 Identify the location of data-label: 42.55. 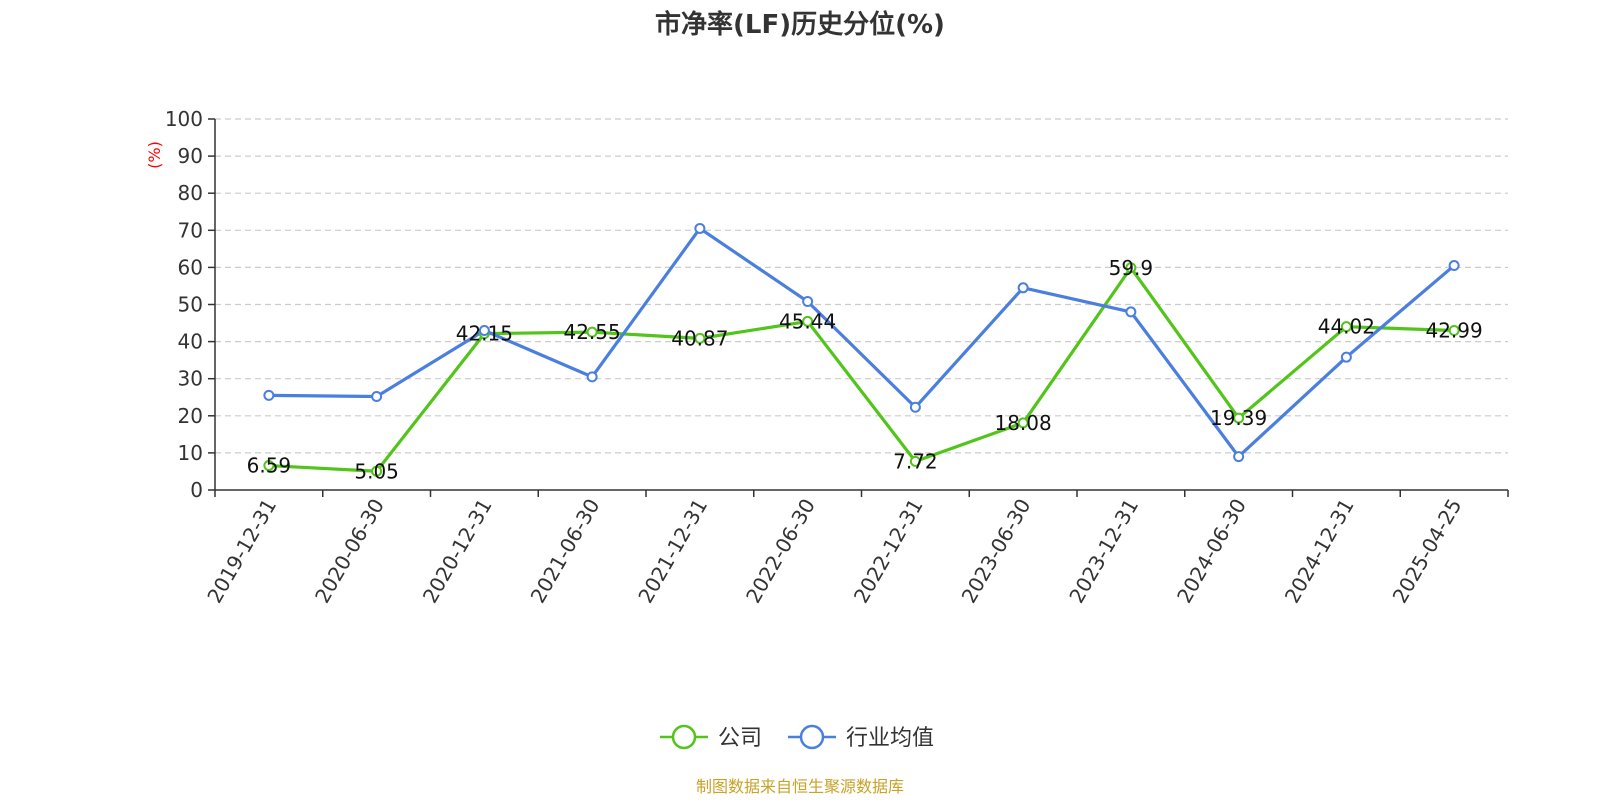
(591, 332).